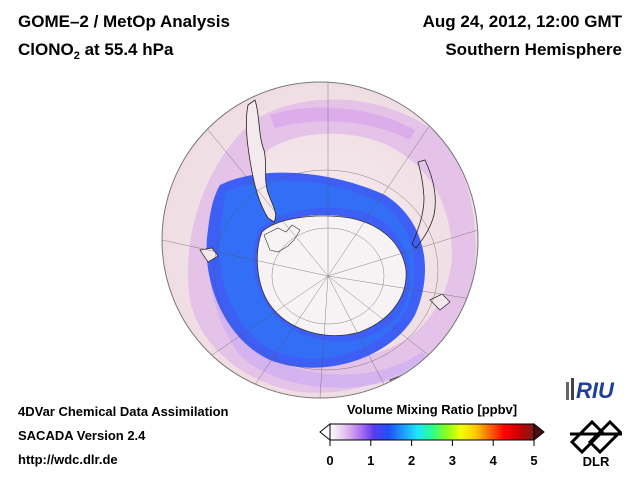 The width and height of the screenshot is (640, 480). What do you see at coordinates (539, 432) in the screenshot?
I see `colorbar-max-arrow` at bounding box center [539, 432].